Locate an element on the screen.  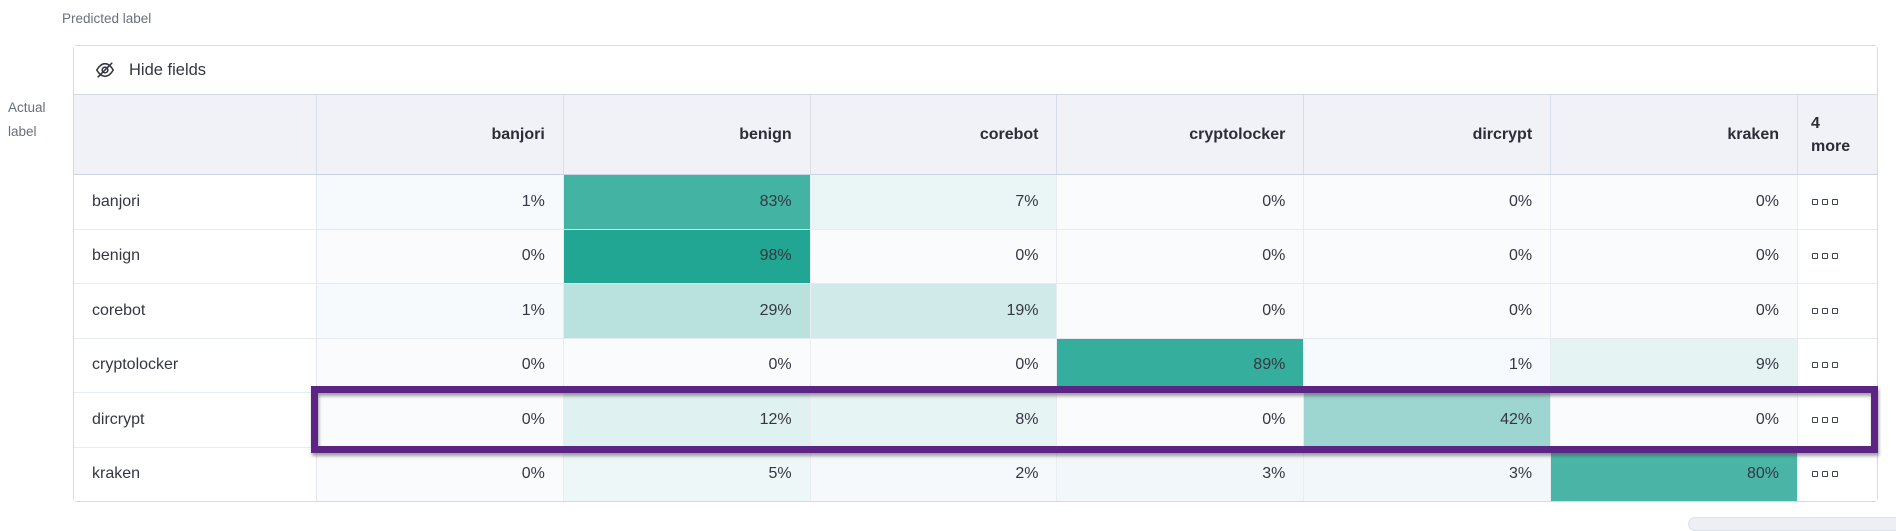
matrix-cell-dircrypt-banjori: 0% is located at coordinates (440, 420).